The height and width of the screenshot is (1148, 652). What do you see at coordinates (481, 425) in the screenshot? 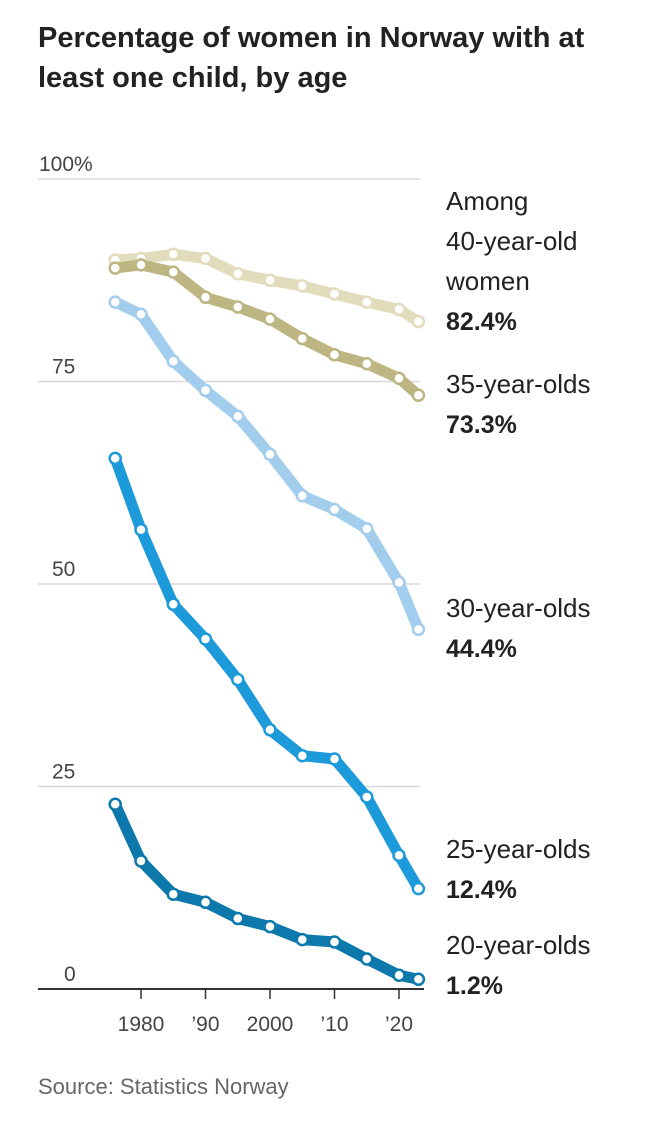
I see `series-value-label: 73.3%` at bounding box center [481, 425].